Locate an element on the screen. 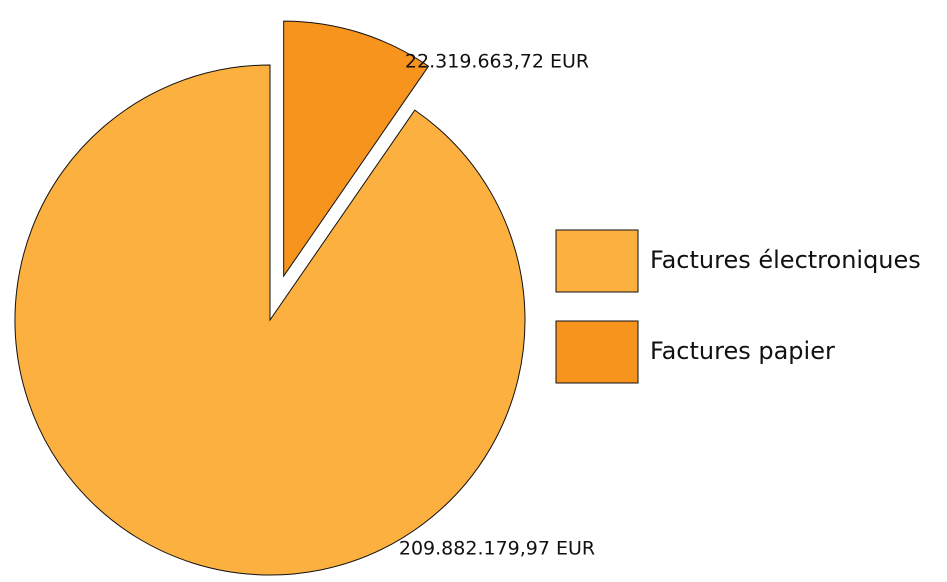 The image size is (947, 582). pie-slice is located at coordinates (356, 149).